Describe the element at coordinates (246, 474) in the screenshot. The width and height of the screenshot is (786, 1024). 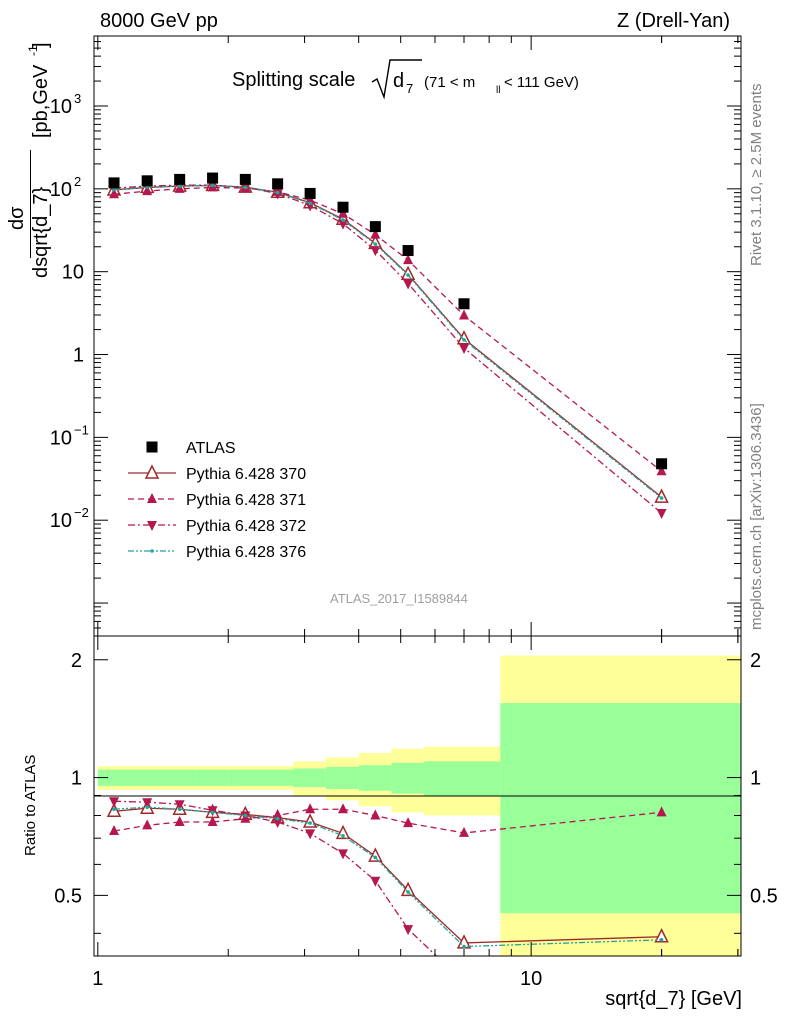
I see `legend-label: Pythia 6.428 370` at that location.